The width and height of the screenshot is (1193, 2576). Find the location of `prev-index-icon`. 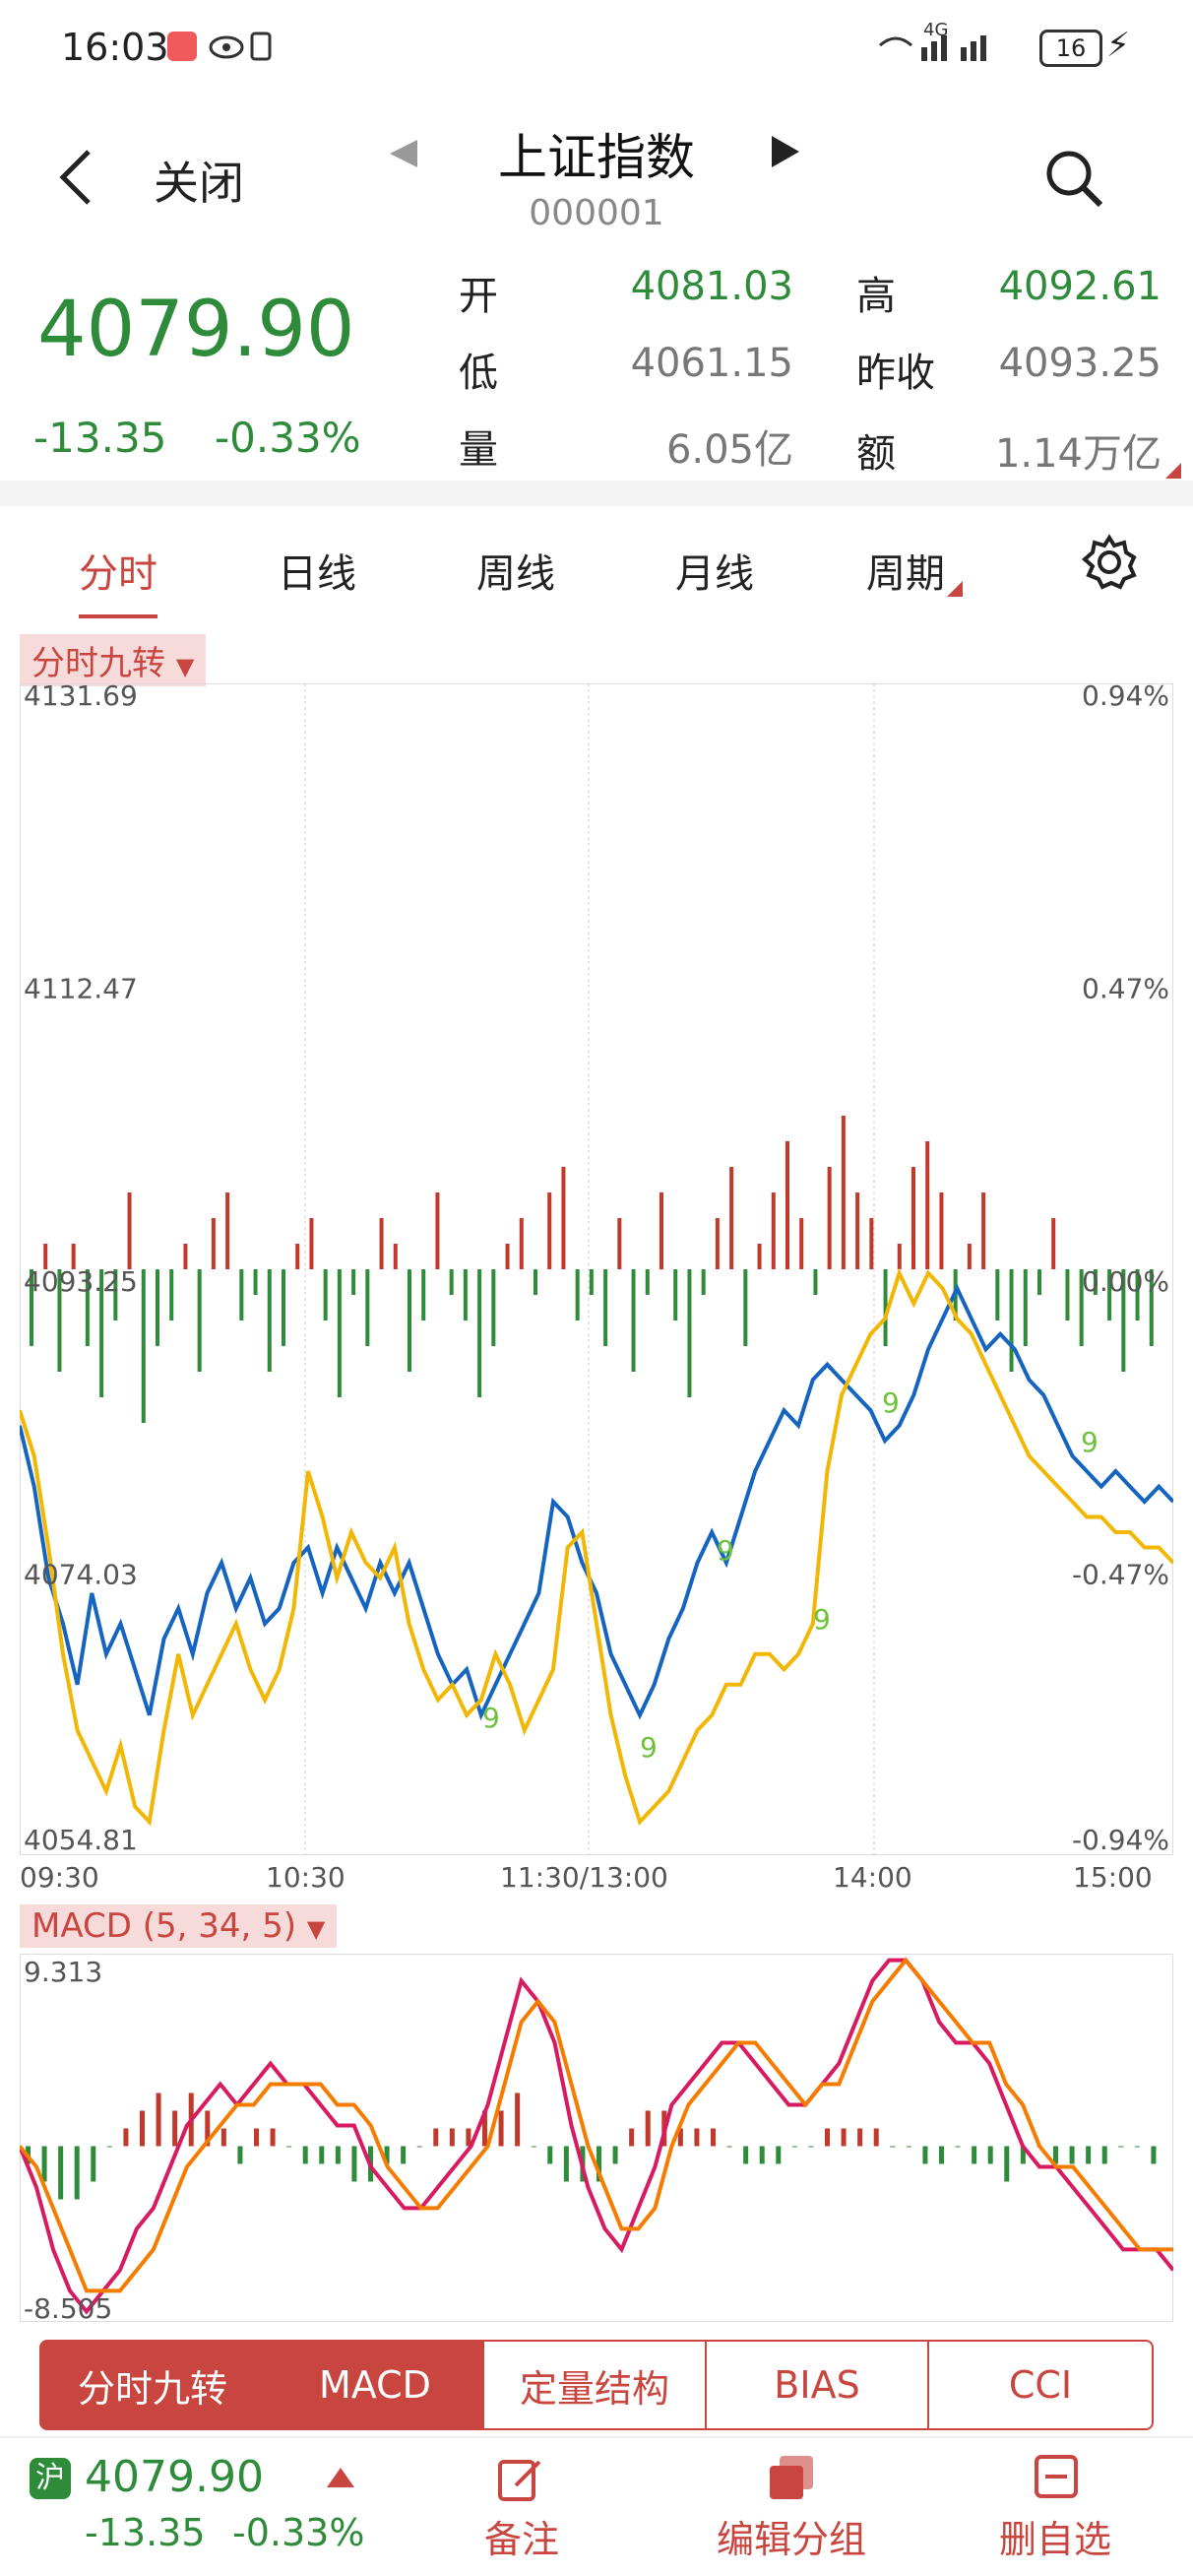

prev-index-icon is located at coordinates (403, 153).